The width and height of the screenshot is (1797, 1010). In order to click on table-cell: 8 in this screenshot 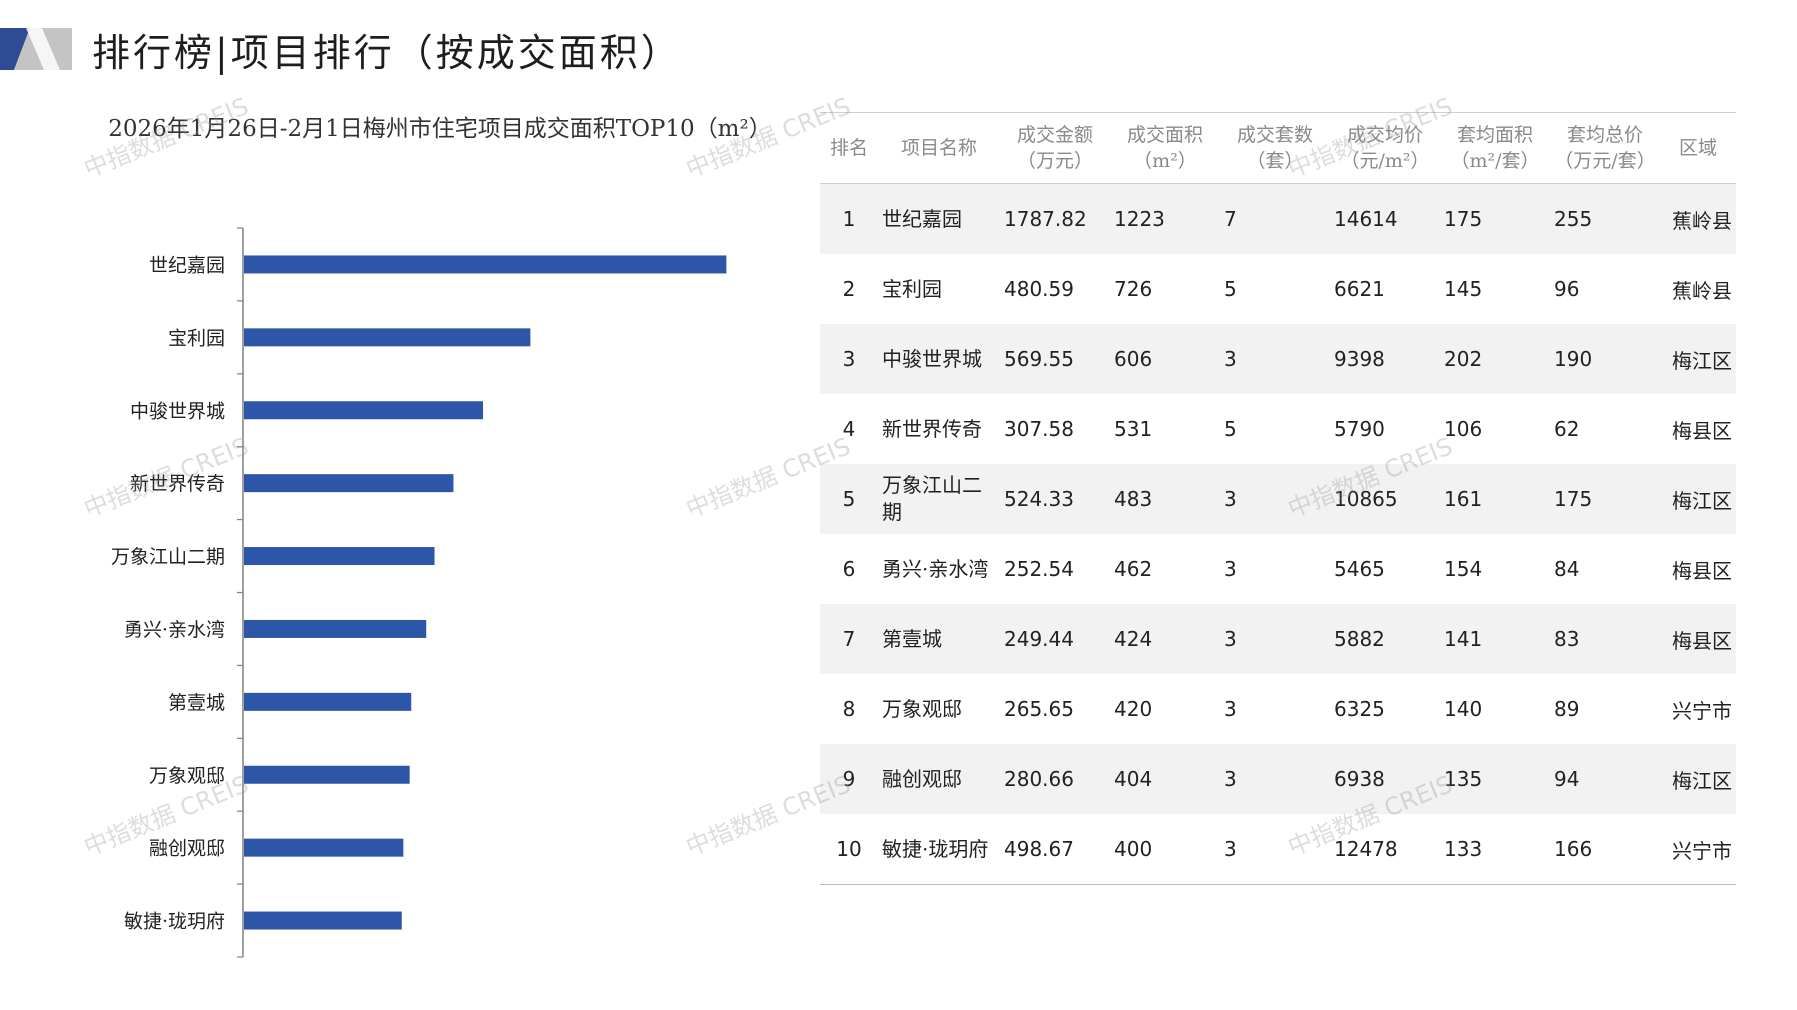, I will do `click(849, 709)`.